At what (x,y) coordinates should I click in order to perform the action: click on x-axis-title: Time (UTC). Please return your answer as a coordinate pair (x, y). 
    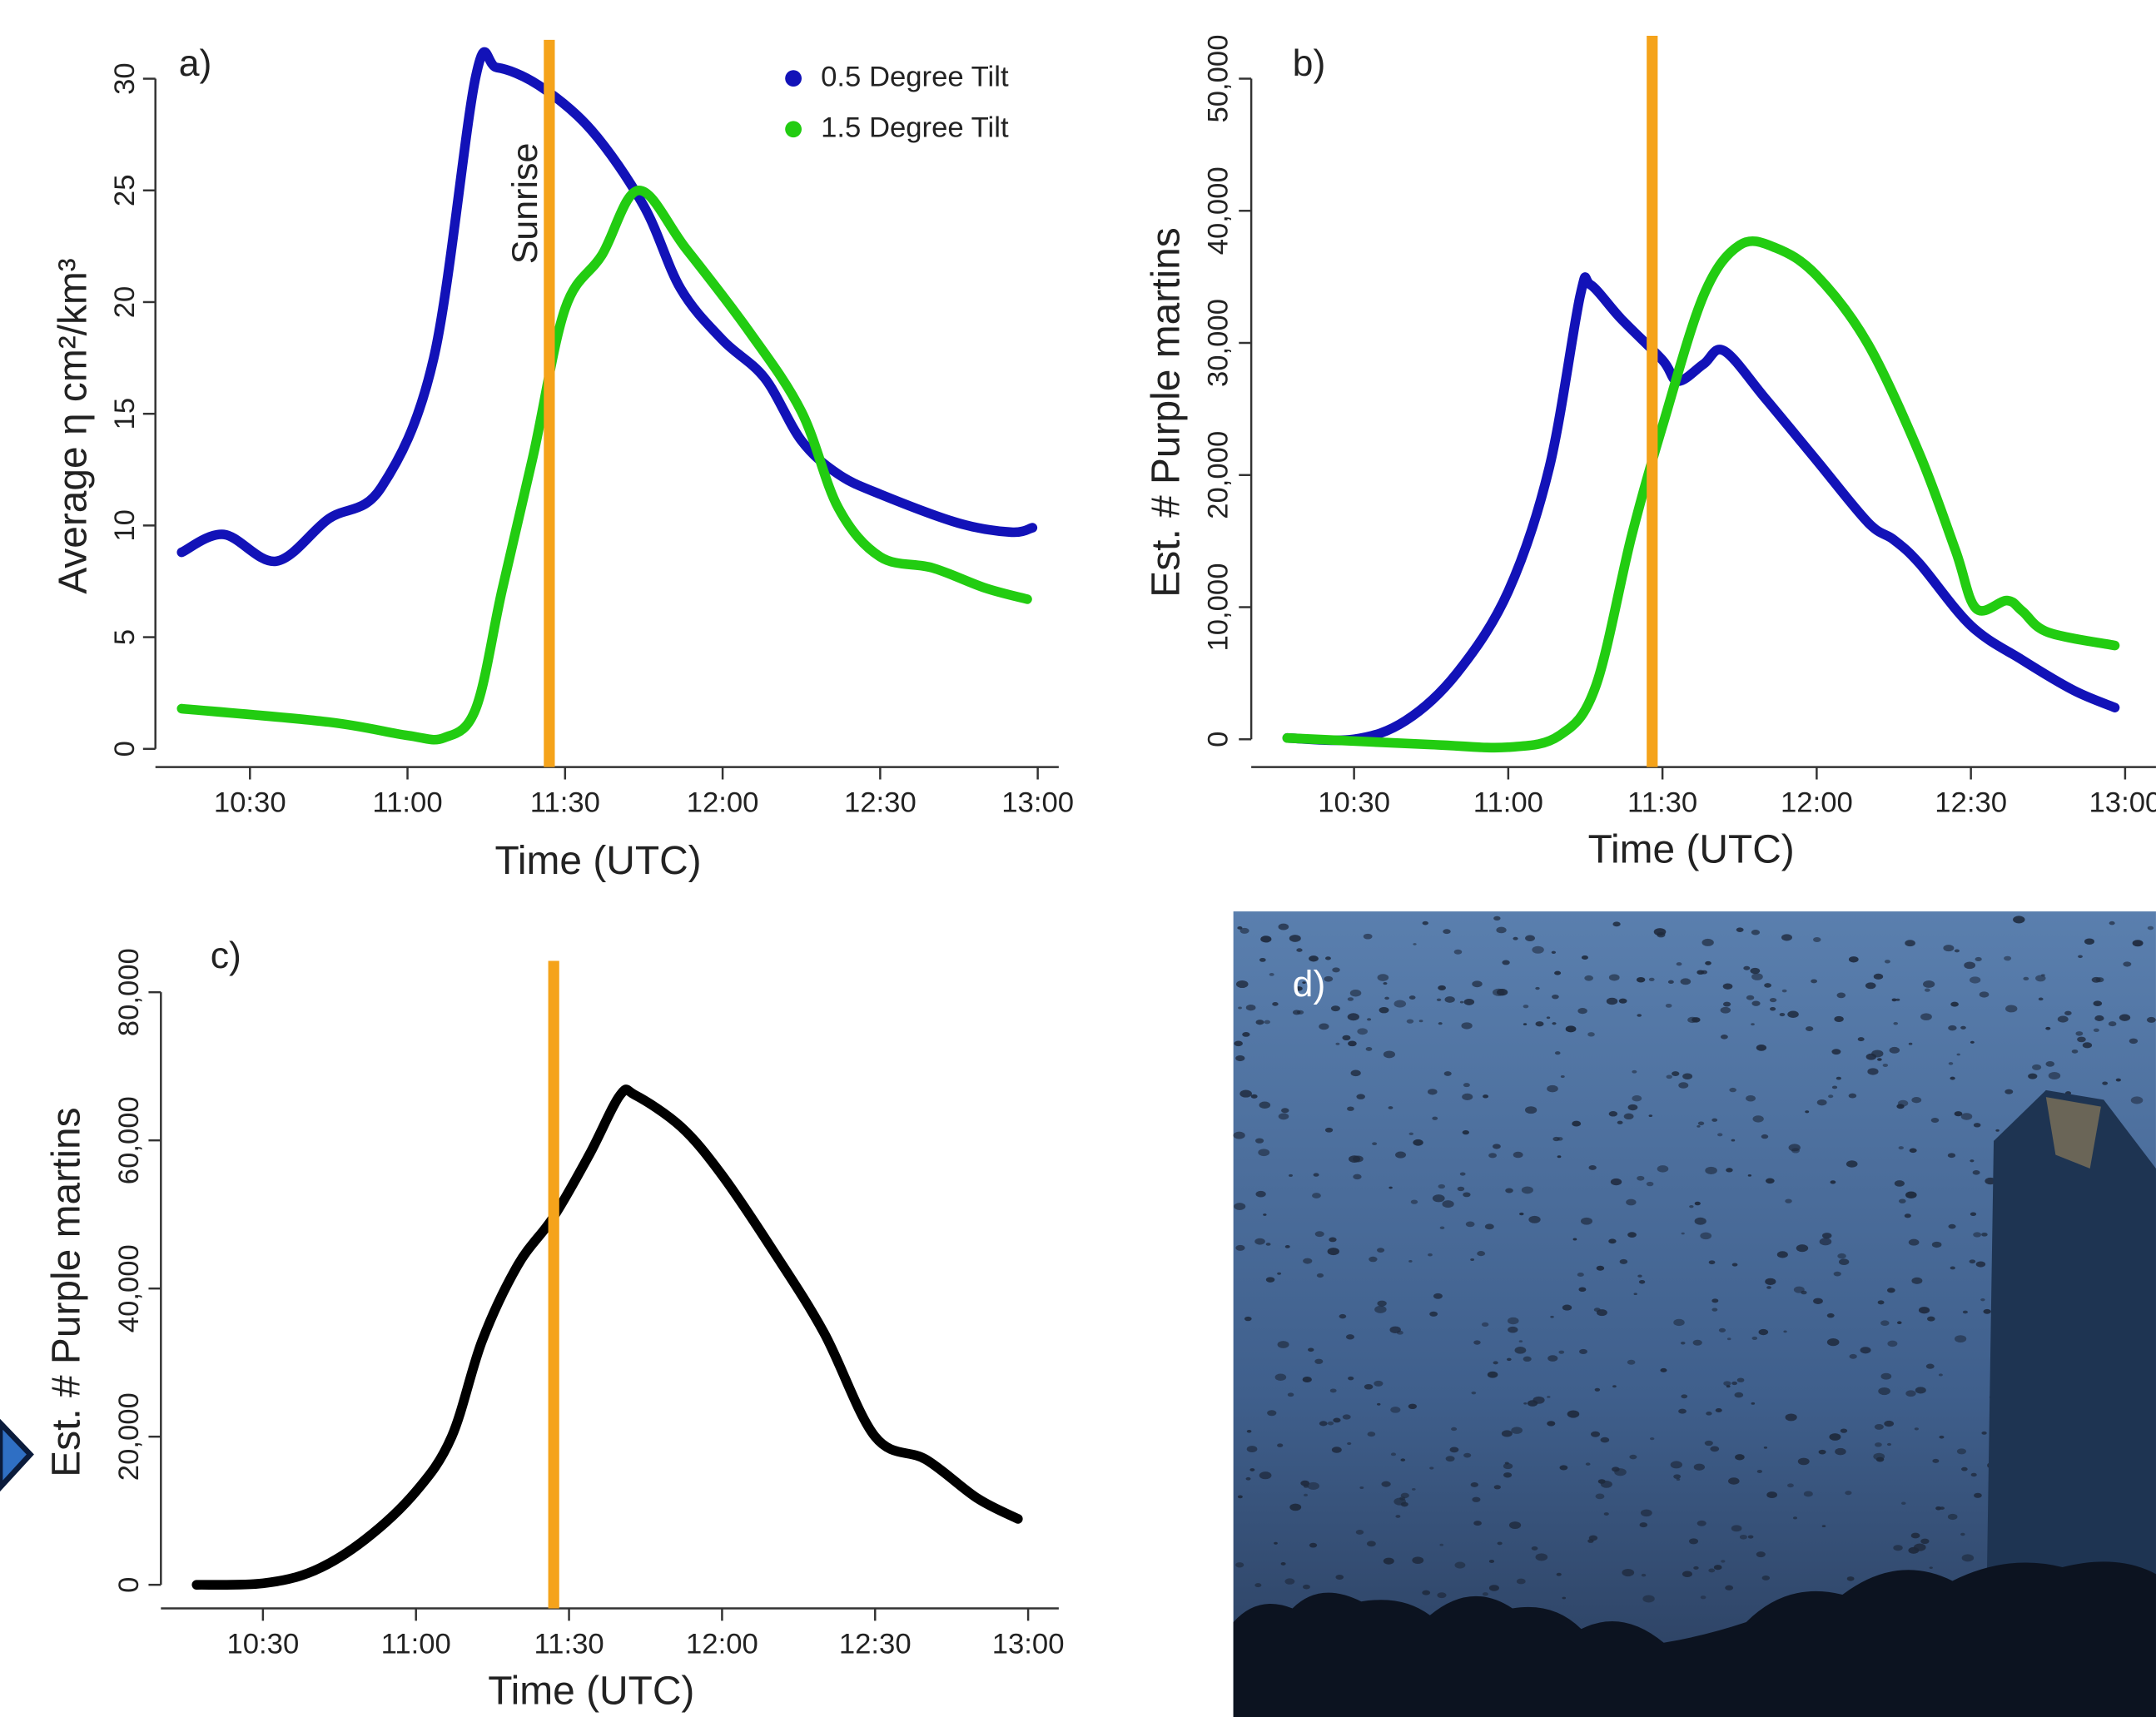
    Looking at the image, I should click on (597, 861).